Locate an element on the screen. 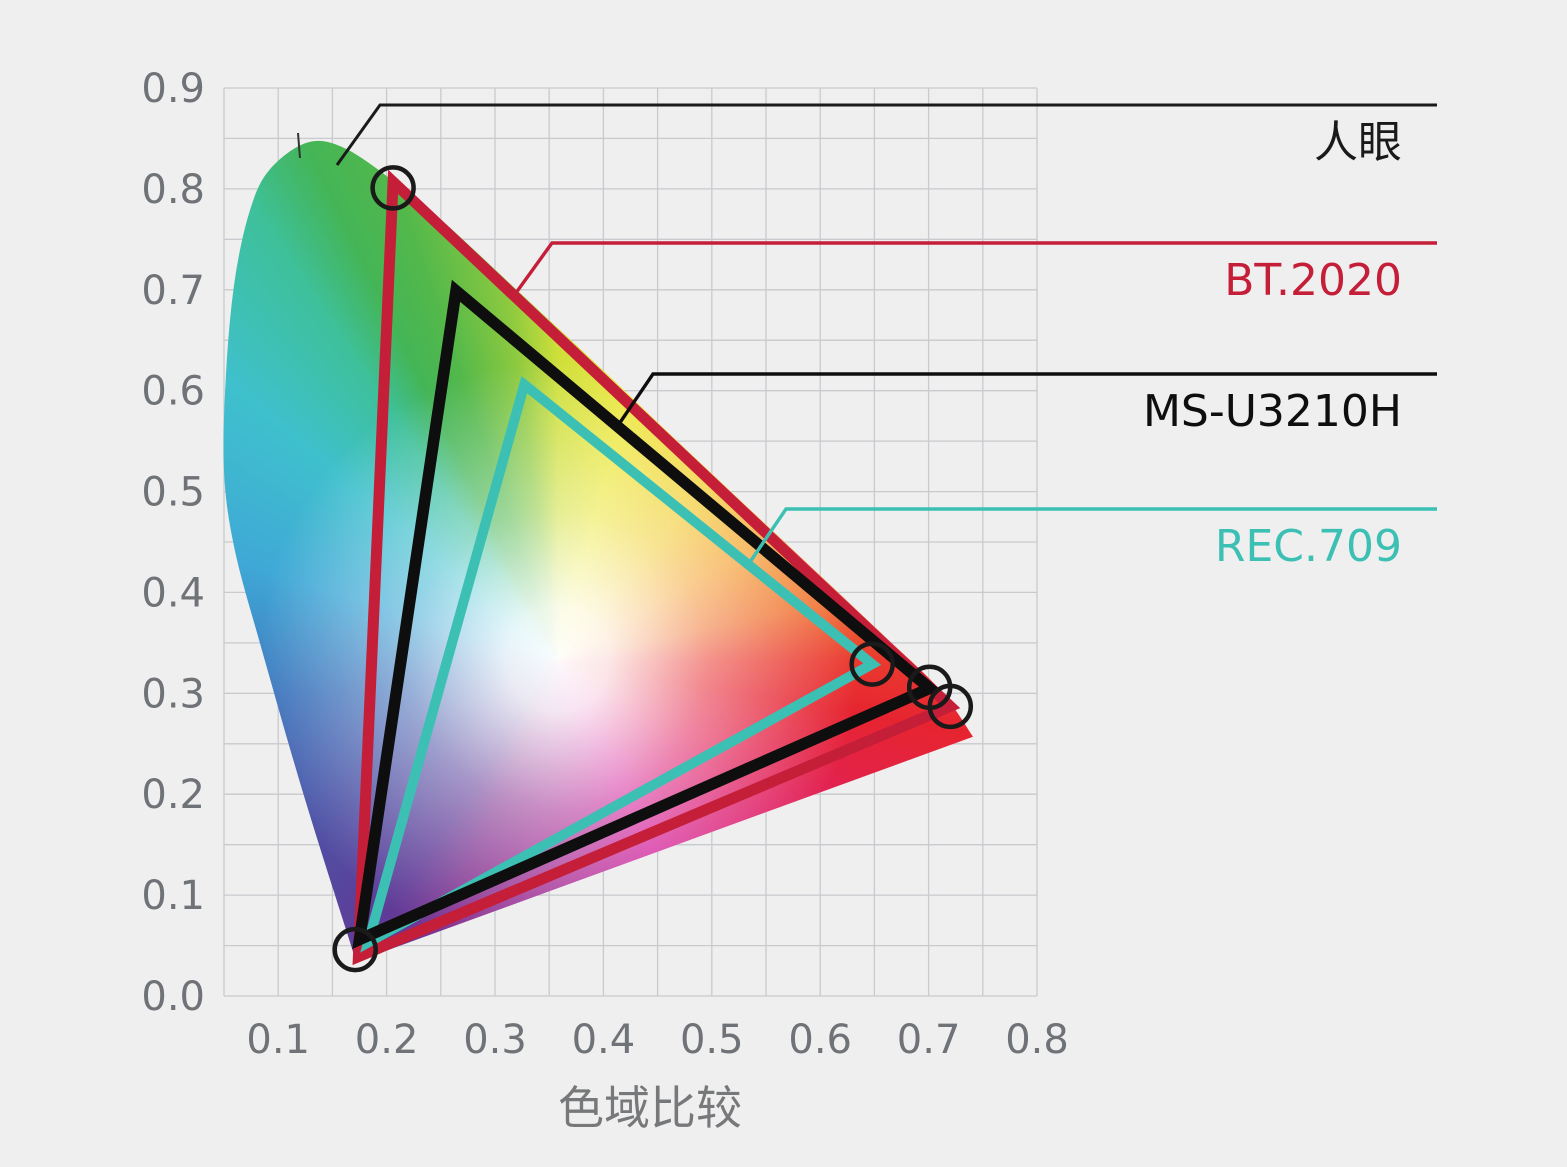 Image resolution: width=1567 pixels, height=1167 pixels. y-axis-tick-label: 0.8 is located at coordinates (173, 190).